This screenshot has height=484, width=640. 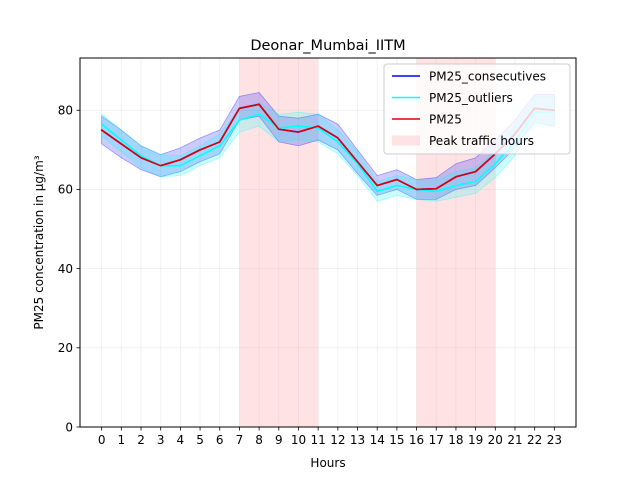 I want to click on y-axis-ticks: 0 20 40 60 80, so click(x=69, y=269).